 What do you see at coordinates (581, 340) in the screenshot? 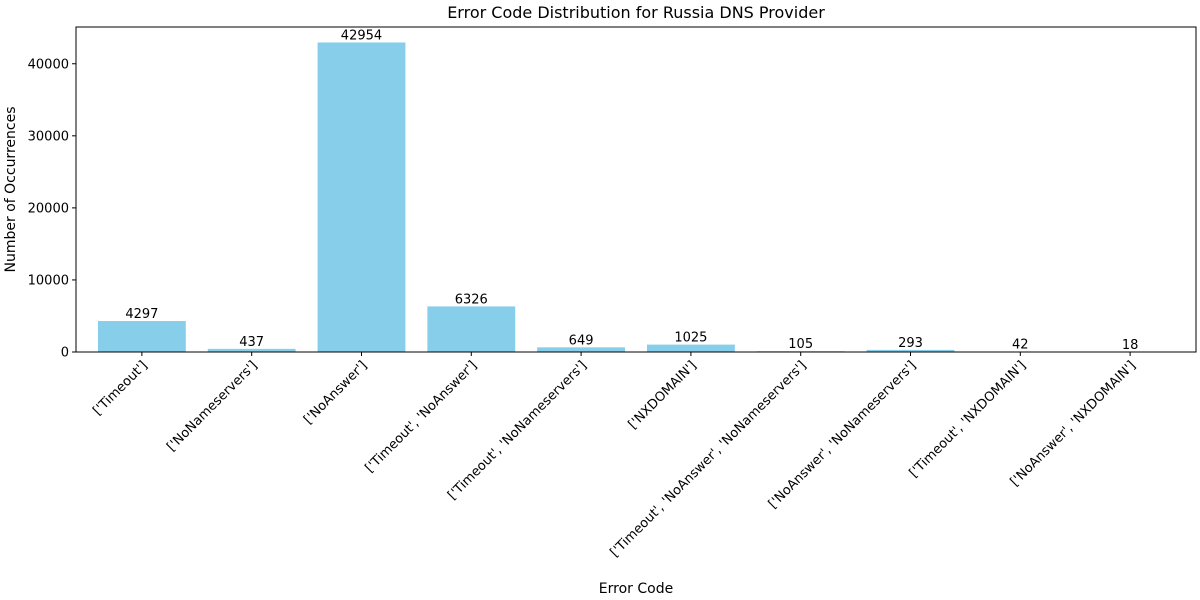
I see `bar-value-label: 649` at bounding box center [581, 340].